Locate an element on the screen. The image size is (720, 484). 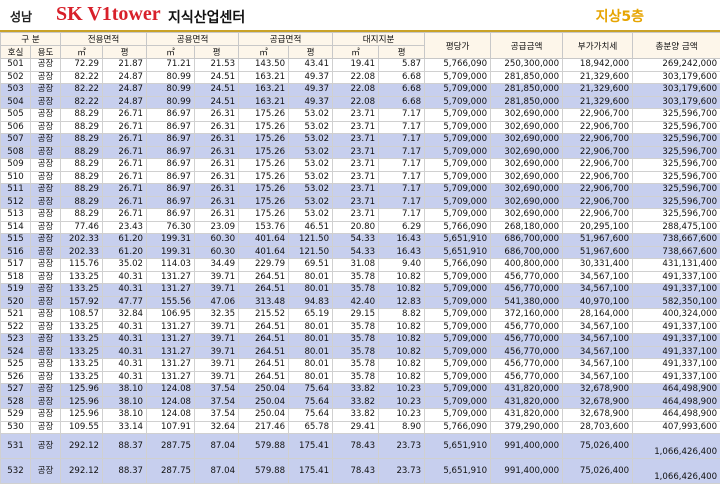
cell: 456,770,000 is located at coordinates (527, 290).